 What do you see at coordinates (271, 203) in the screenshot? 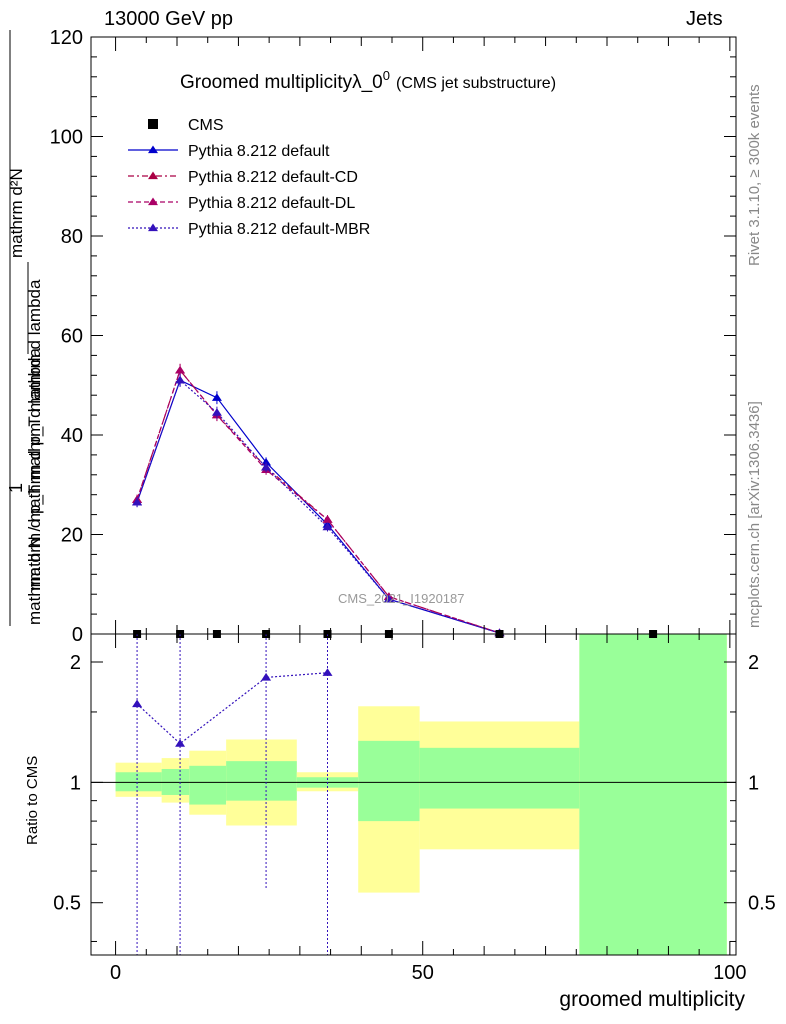
I see `legend-label-dl: Pythia 8.212 default-DL` at bounding box center [271, 203].